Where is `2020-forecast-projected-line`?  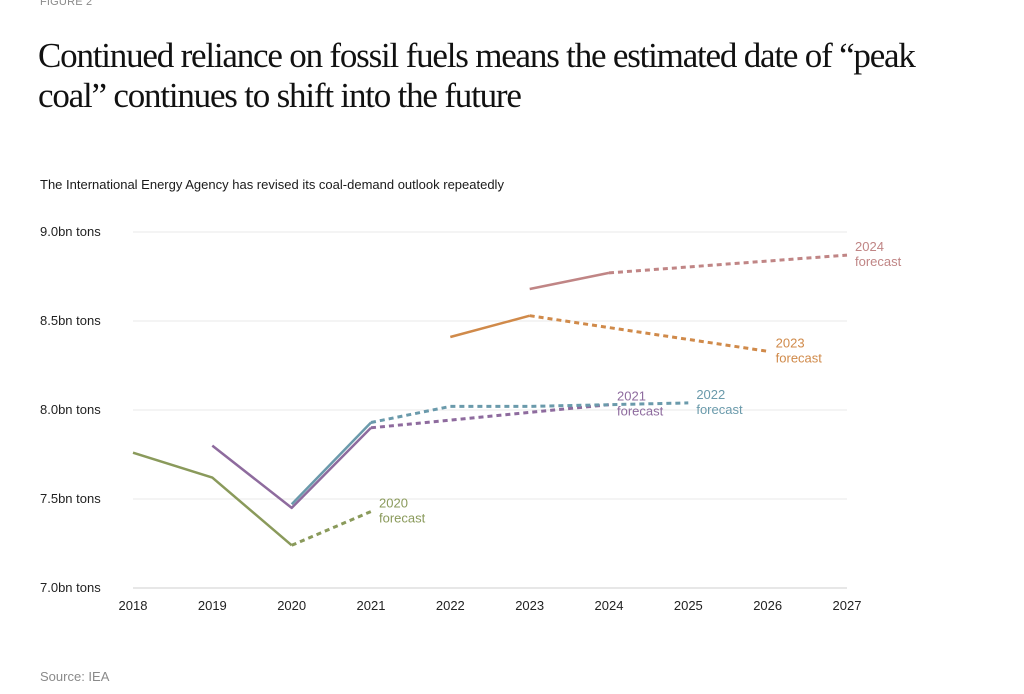 2020-forecast-projected-line is located at coordinates (331, 528).